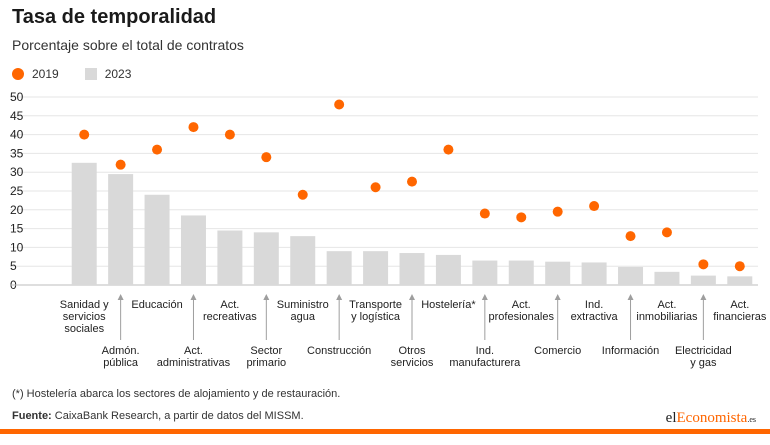 The width and height of the screenshot is (770, 445). I want to click on y-tick-label-35: 35, so click(17, 153).